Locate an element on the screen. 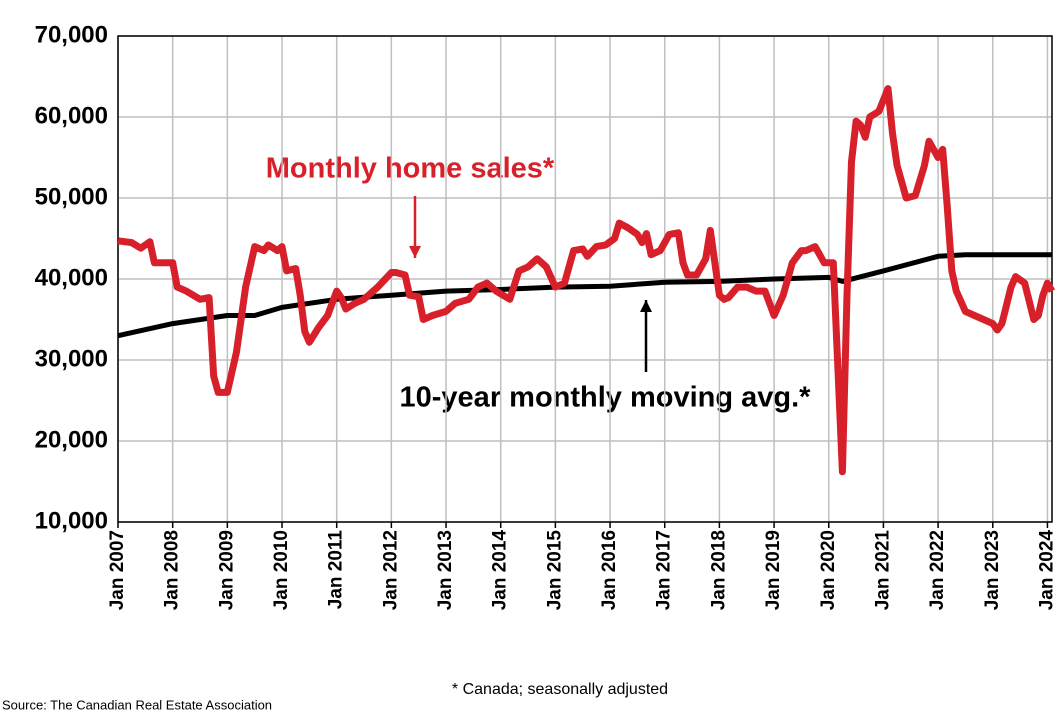 This screenshot has width=1061, height=714. x-tick-label: Jan 2024 is located at coordinates (1046, 570).